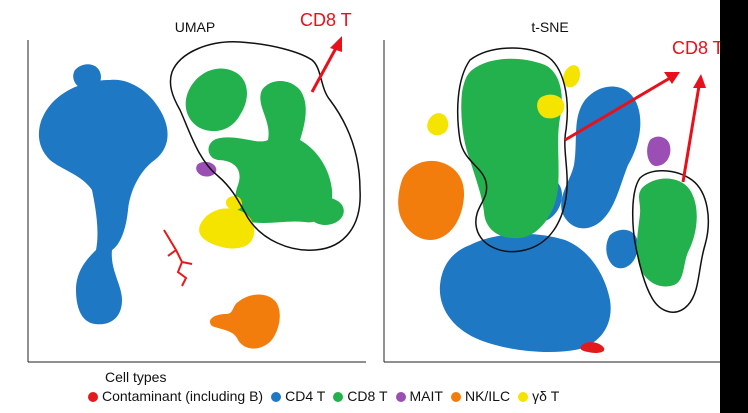 The image size is (748, 413). I want to click on legend-entry: MAIT, so click(419, 396).